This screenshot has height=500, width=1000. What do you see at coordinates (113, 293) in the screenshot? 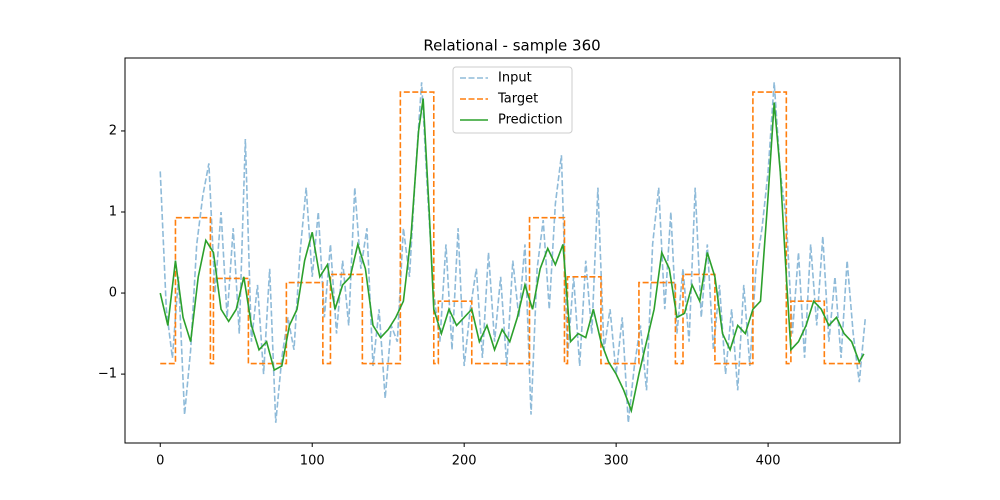
I see `y-tick-label: 0` at bounding box center [113, 293].